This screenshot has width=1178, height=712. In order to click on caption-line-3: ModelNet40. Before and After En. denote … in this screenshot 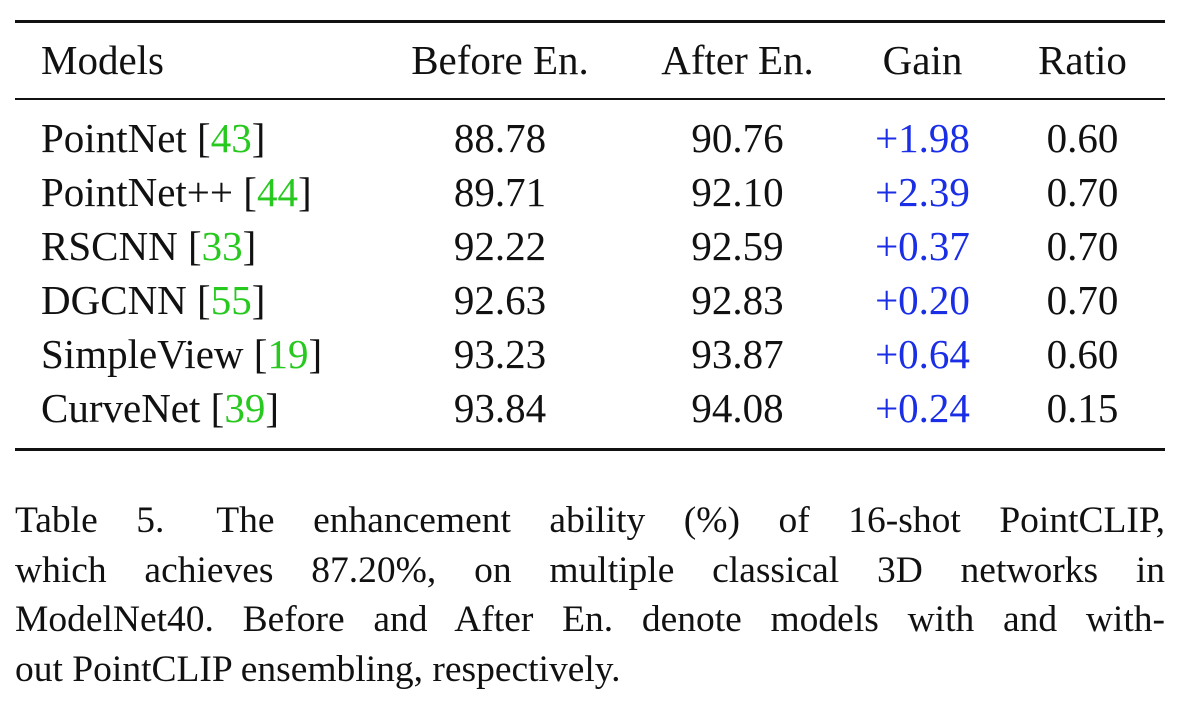, I will do `click(590, 619)`.